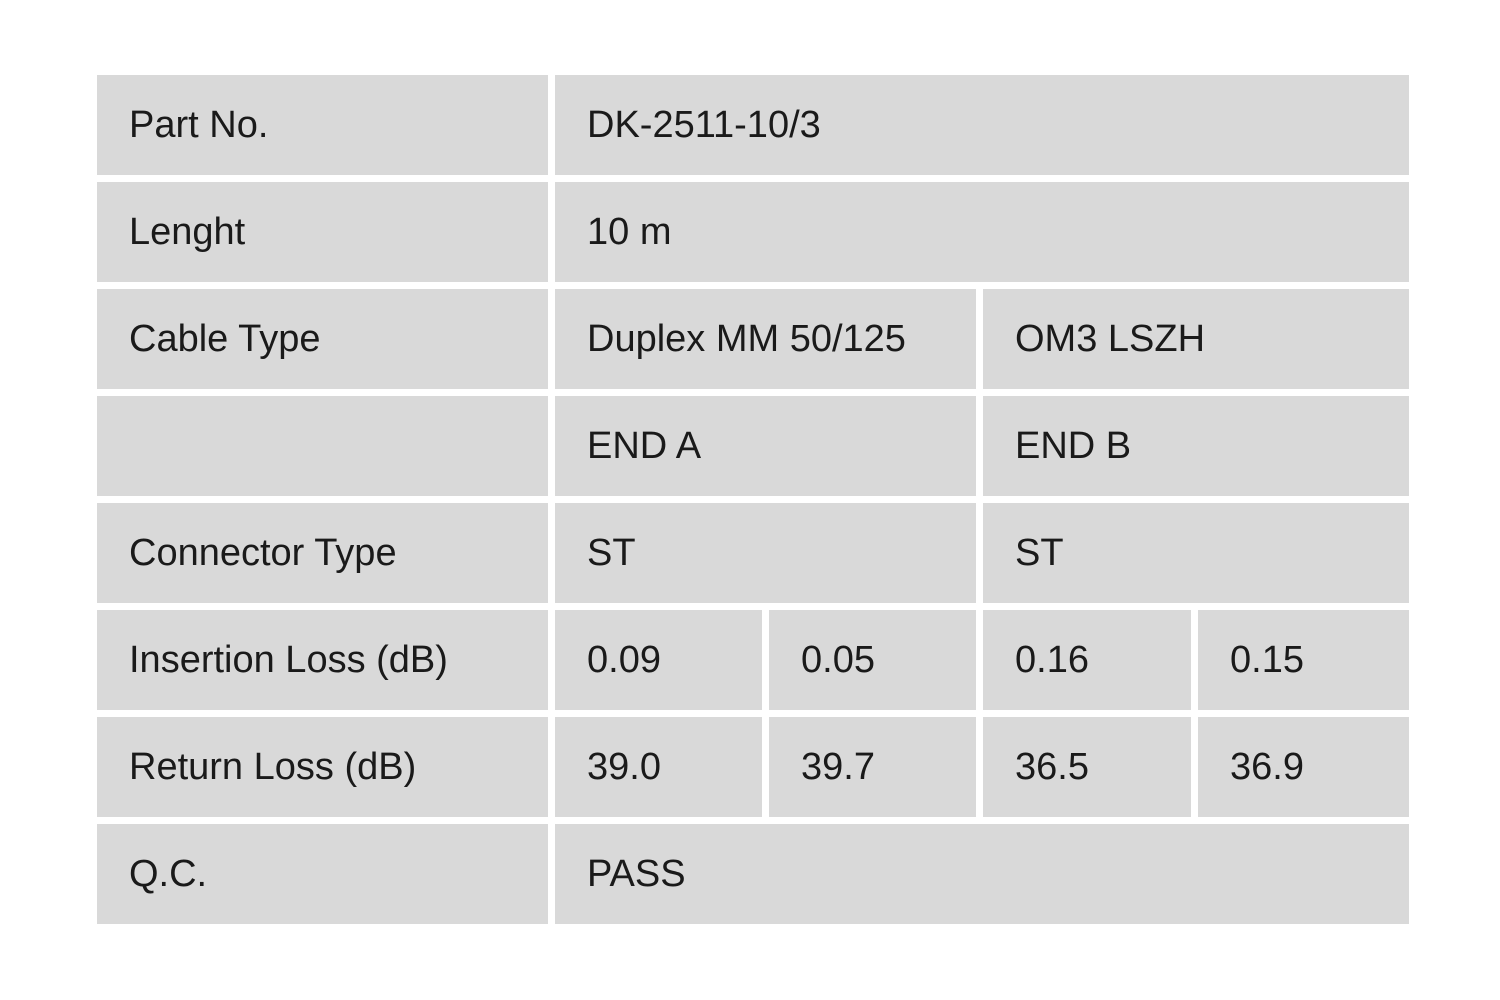 The width and height of the screenshot is (1500, 1000). Describe the element at coordinates (322, 125) in the screenshot. I see `part-no-label: Part No.` at that location.